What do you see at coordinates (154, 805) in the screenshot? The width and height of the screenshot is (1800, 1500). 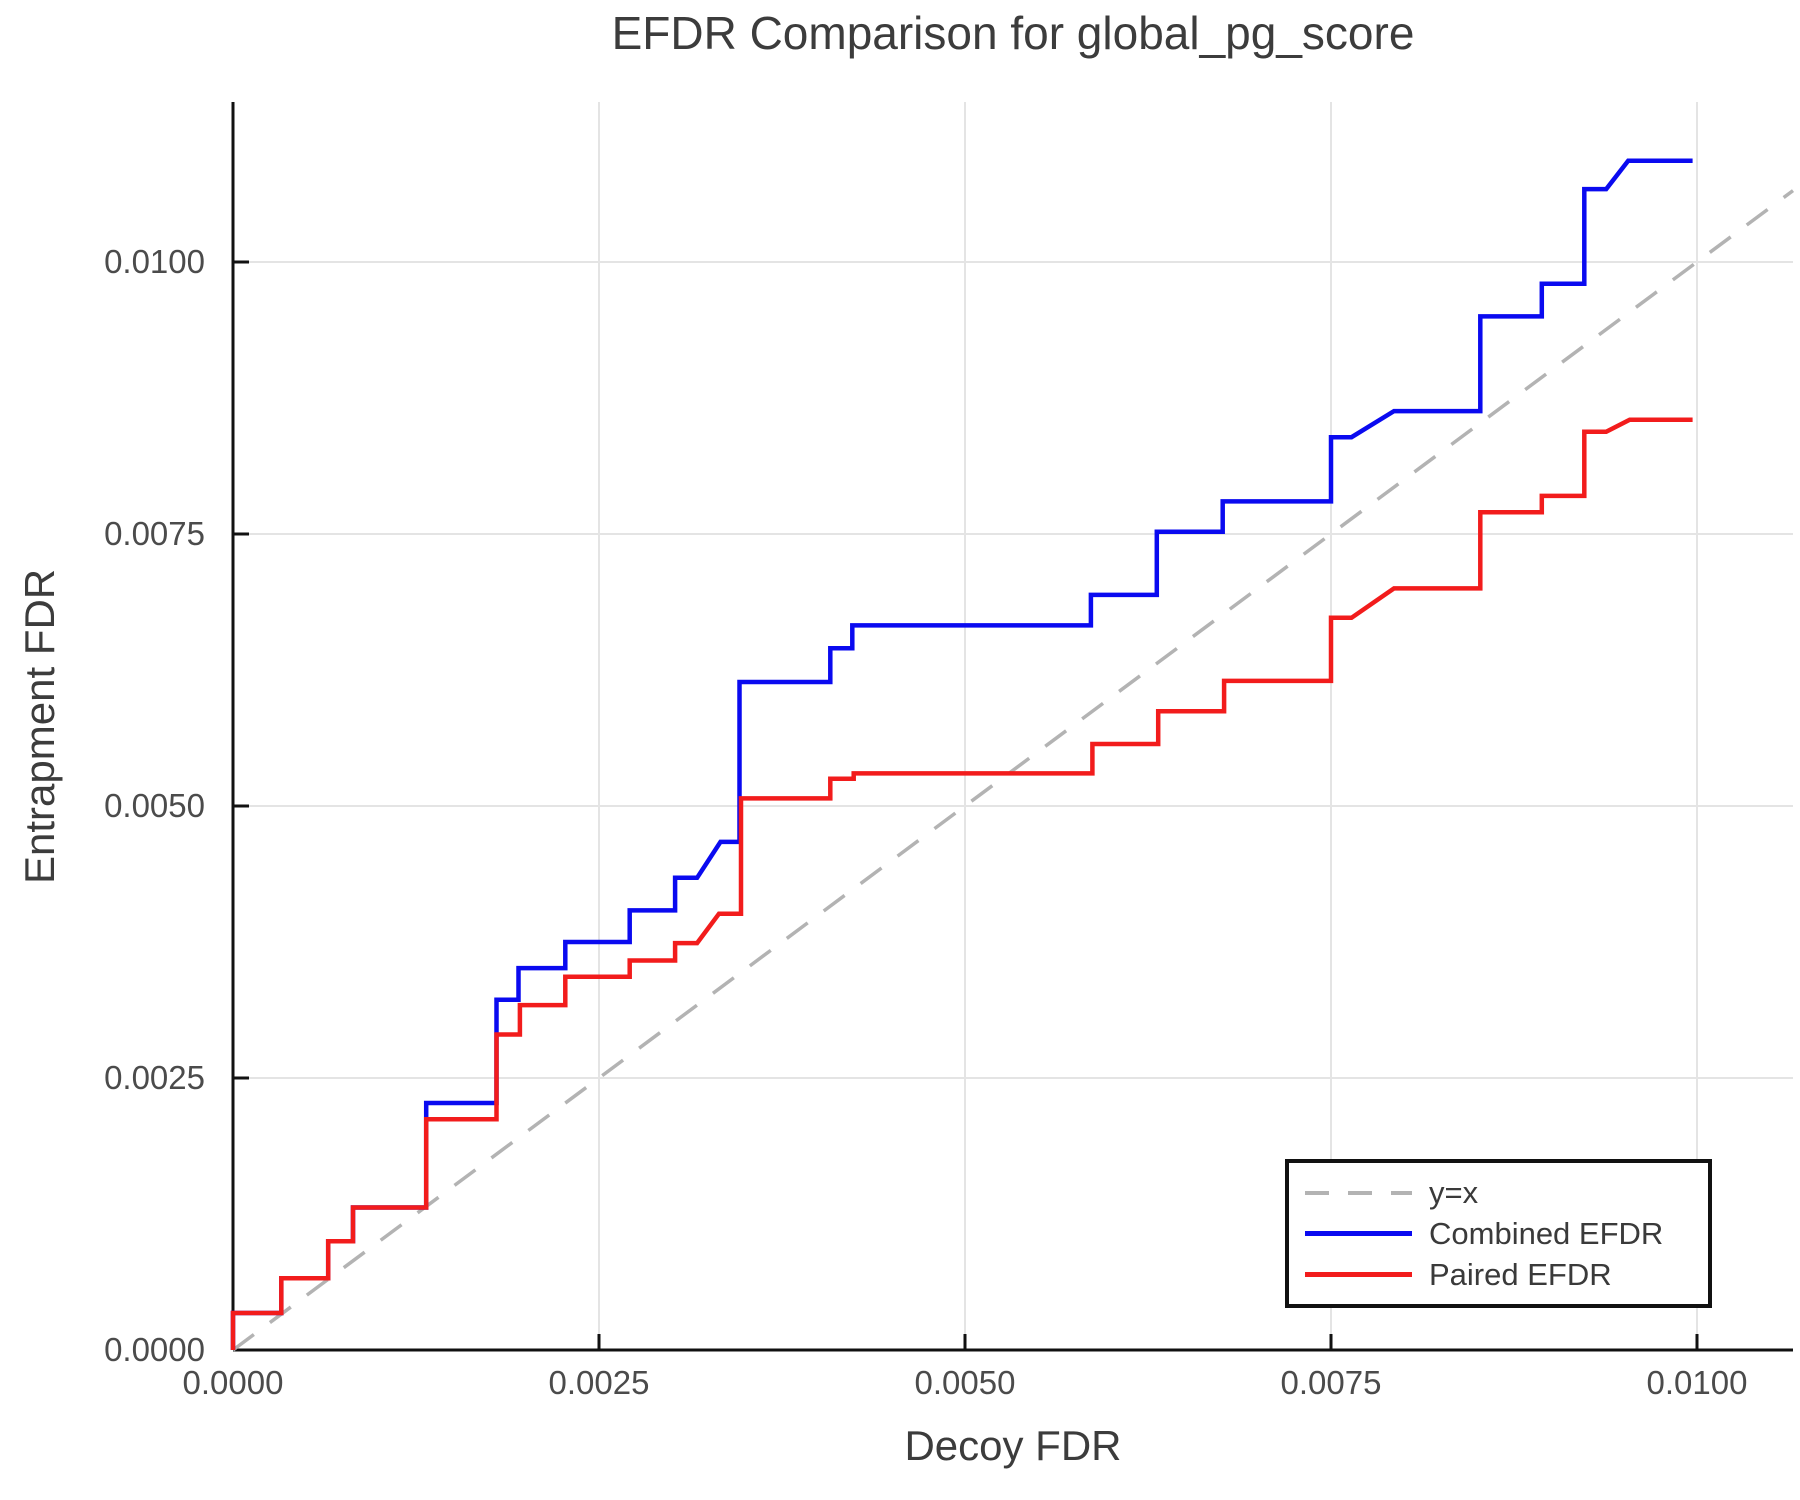 I see `y-tick-label: 0.0050` at bounding box center [154, 805].